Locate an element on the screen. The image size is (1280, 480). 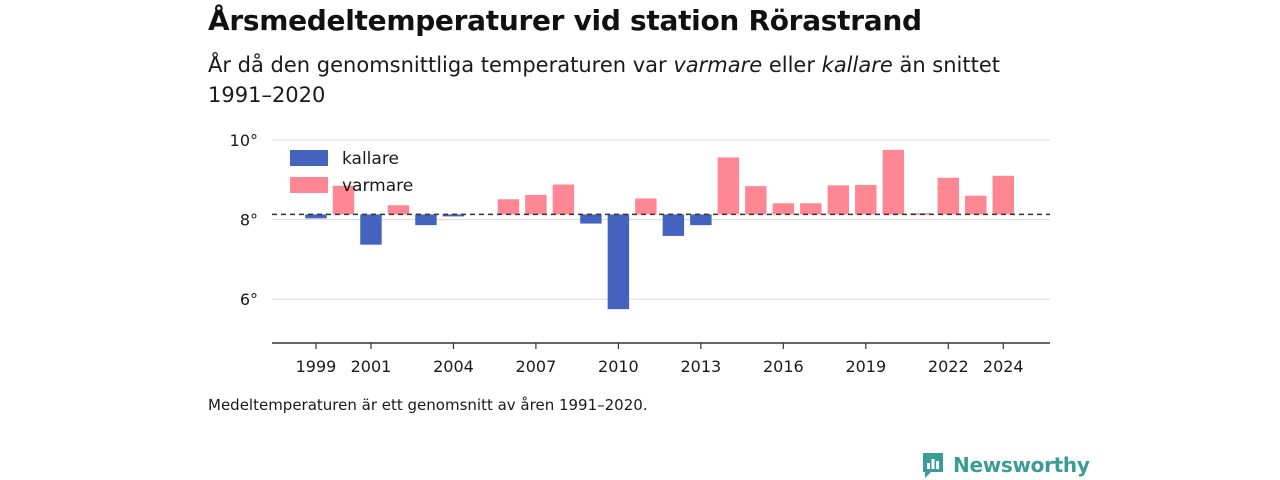
y-axis-tick-labels: 6° 8° 10° is located at coordinates (244, 220).